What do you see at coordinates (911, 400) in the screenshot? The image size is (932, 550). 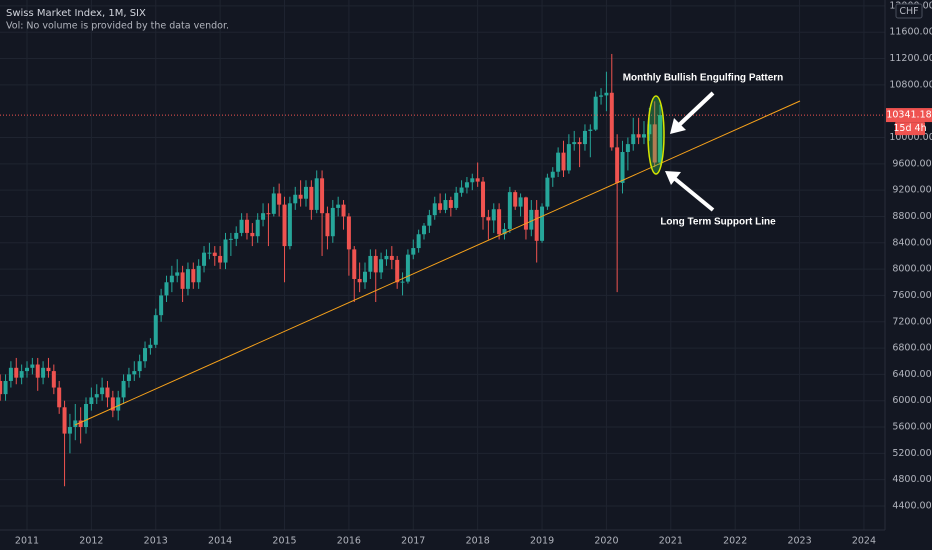 I see `y-tick-label: 6000.00` at bounding box center [911, 400].